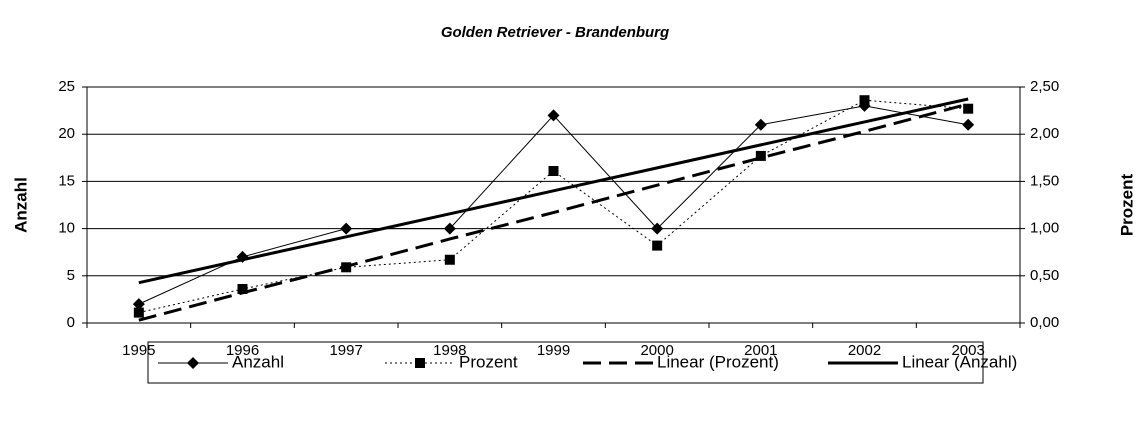 This screenshot has height=446, width=1141. What do you see at coordinates (553, 350) in the screenshot?
I see `x-tick-label: 1999` at bounding box center [553, 350].